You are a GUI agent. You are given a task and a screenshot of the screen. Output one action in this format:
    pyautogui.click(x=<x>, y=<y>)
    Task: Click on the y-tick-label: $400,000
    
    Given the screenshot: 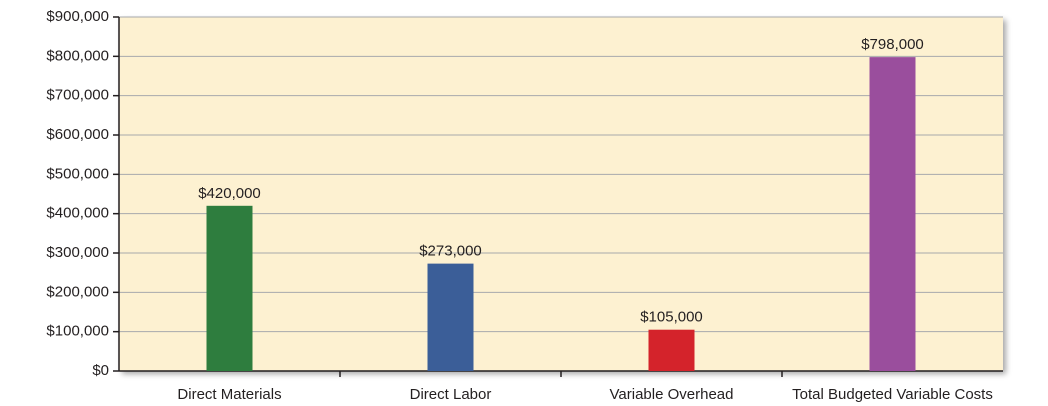 What is the action you would take?
    pyautogui.click(x=77, y=213)
    